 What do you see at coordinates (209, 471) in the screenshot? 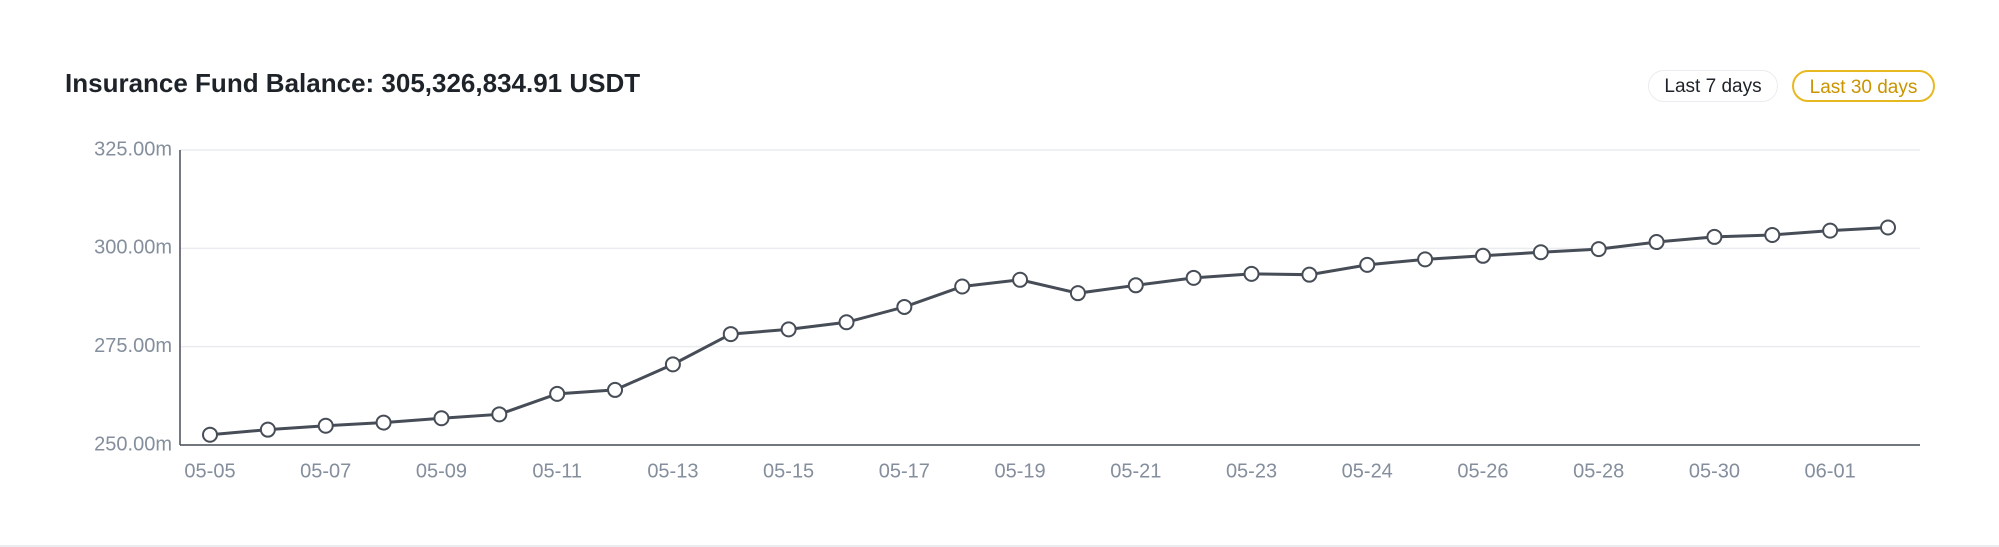
I see `x-tick-label: 05-05` at bounding box center [209, 471].